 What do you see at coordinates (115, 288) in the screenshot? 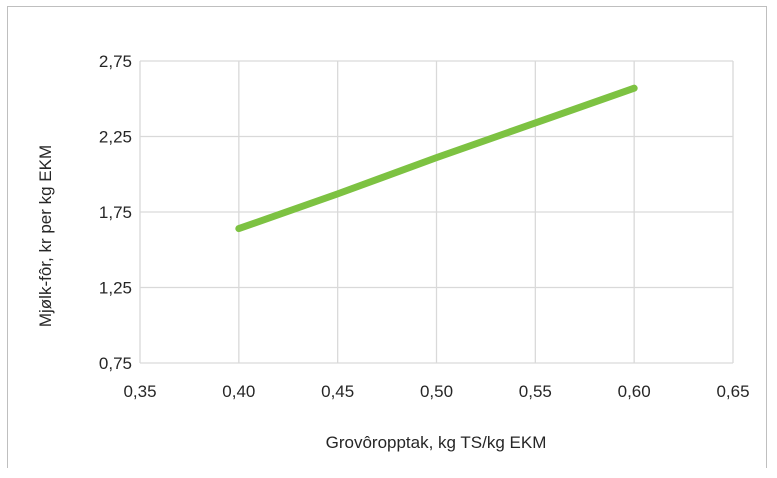
I see `y-tick-label: 1,25` at bounding box center [115, 288].